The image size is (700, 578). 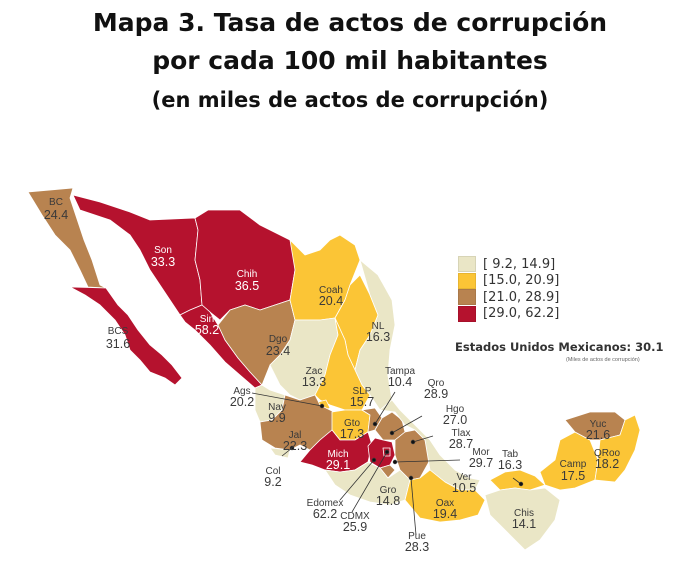 What do you see at coordinates (331, 290) in the screenshot?
I see `label-Coah-name: Coah` at bounding box center [331, 290].